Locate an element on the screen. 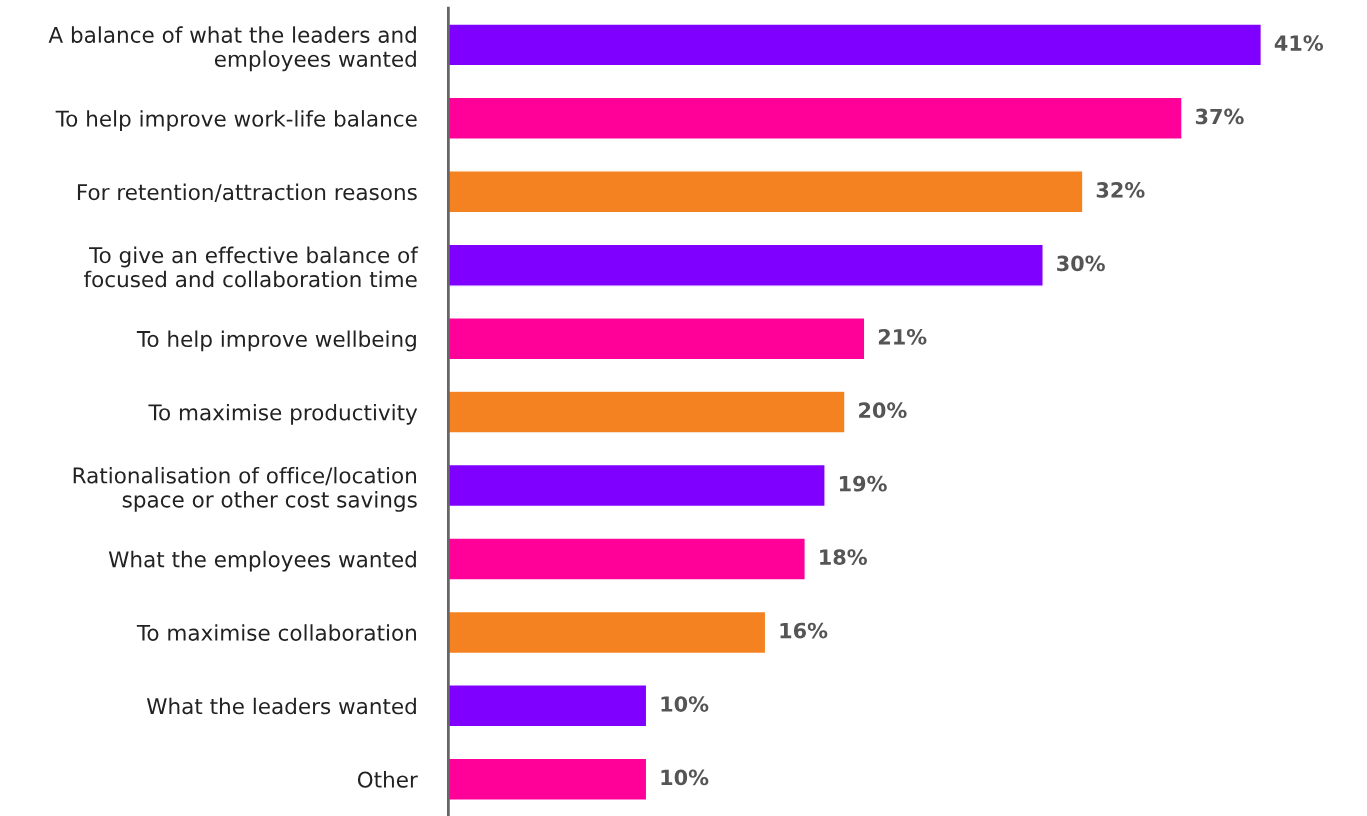 The width and height of the screenshot is (1367, 816). y-tick-label: For retention/attraction reasons is located at coordinates (247, 192).